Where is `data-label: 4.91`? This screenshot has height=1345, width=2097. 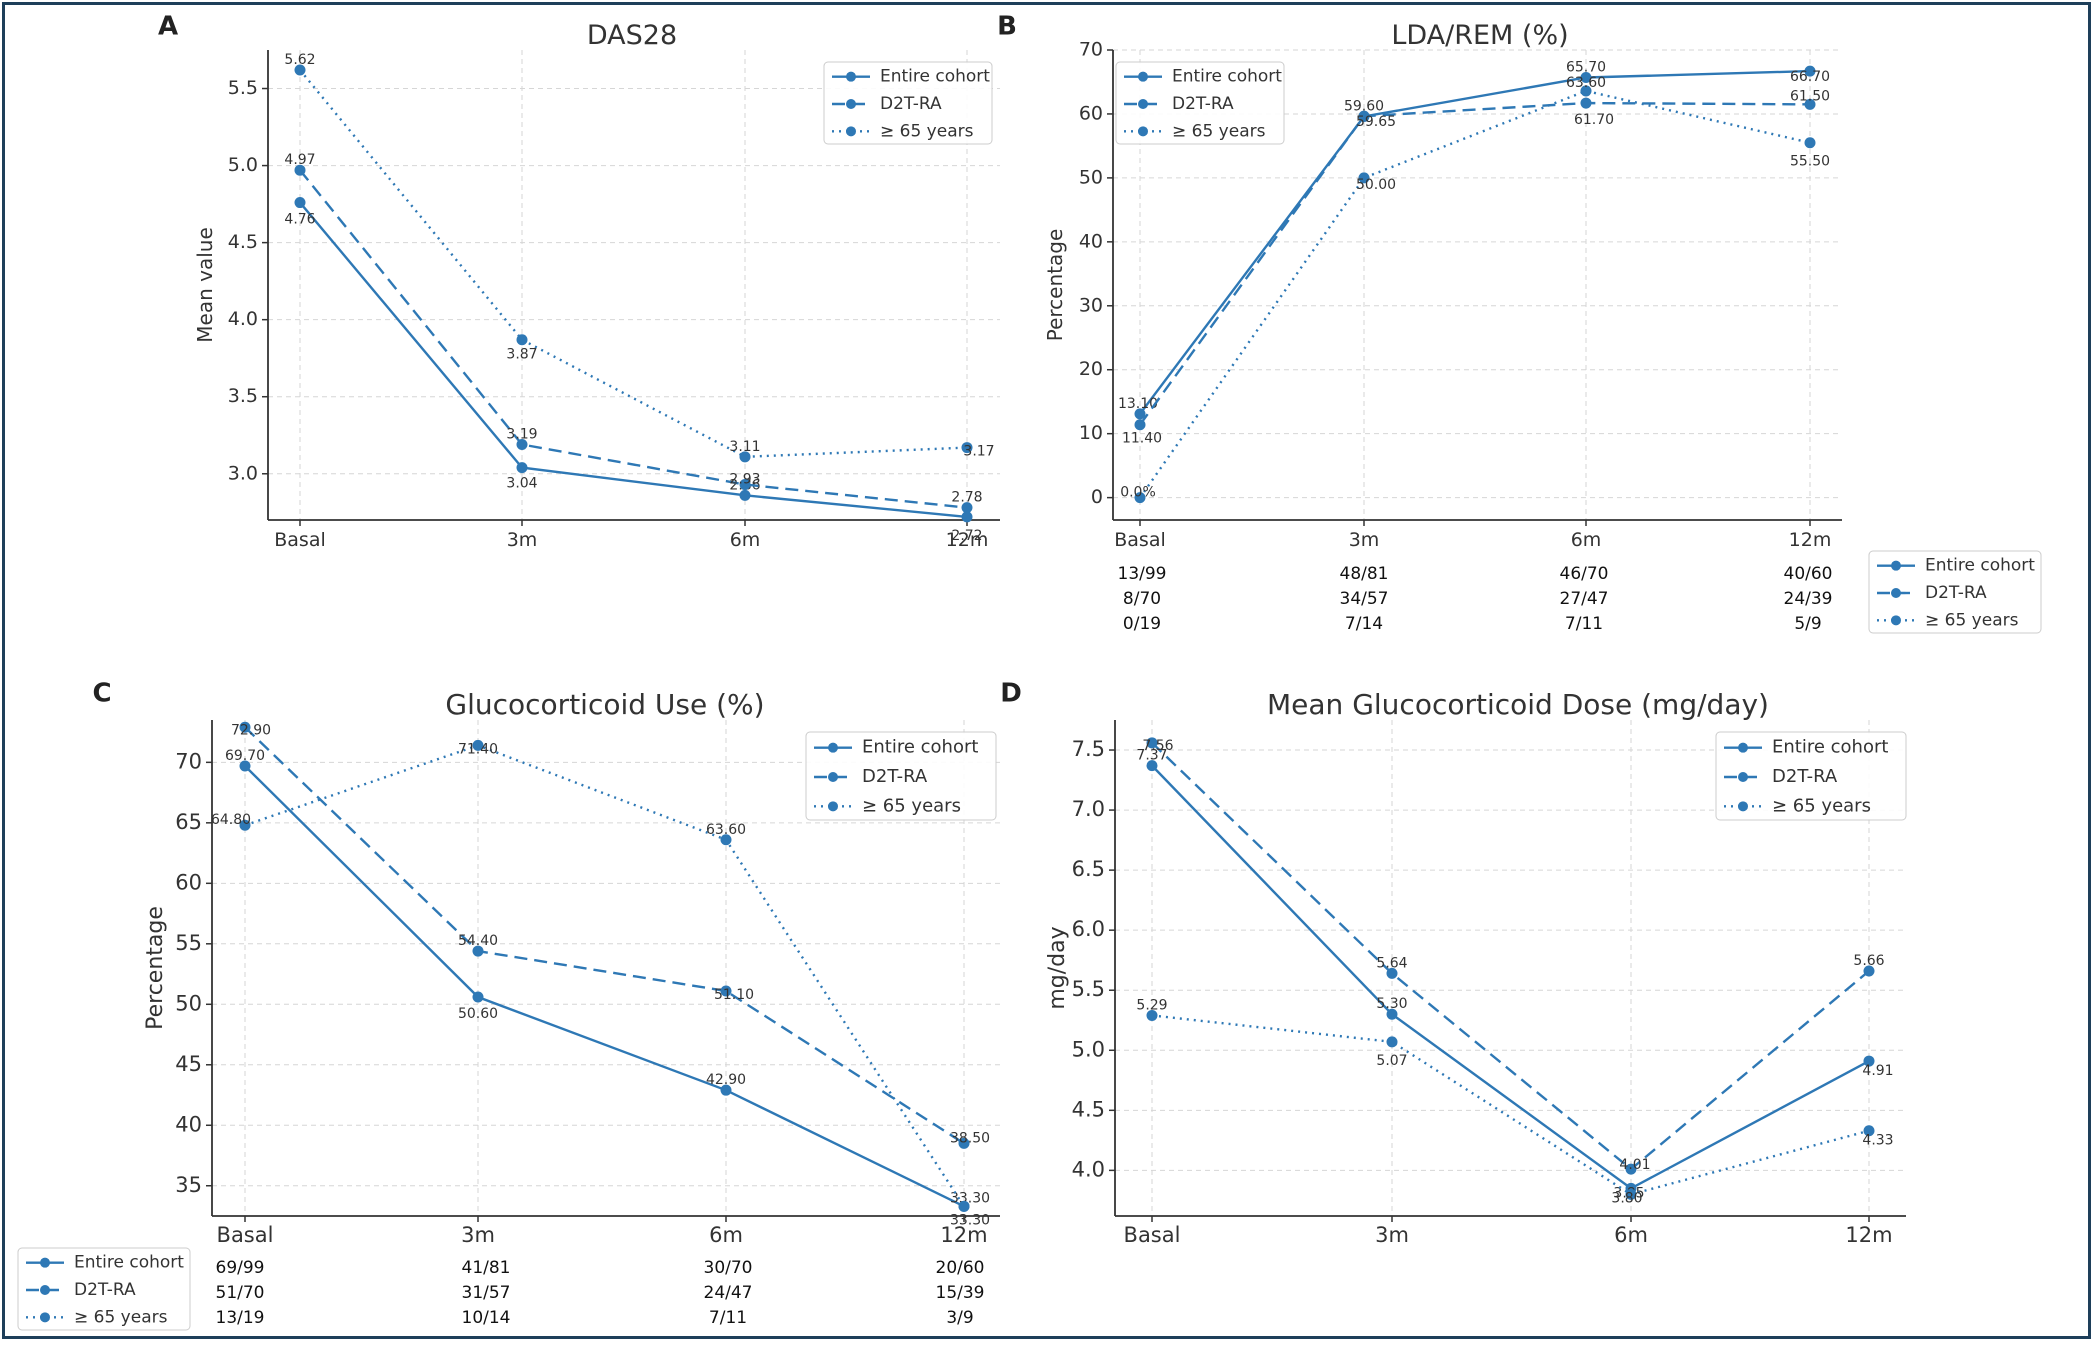
data-label: 4.91 is located at coordinates (1877, 1071).